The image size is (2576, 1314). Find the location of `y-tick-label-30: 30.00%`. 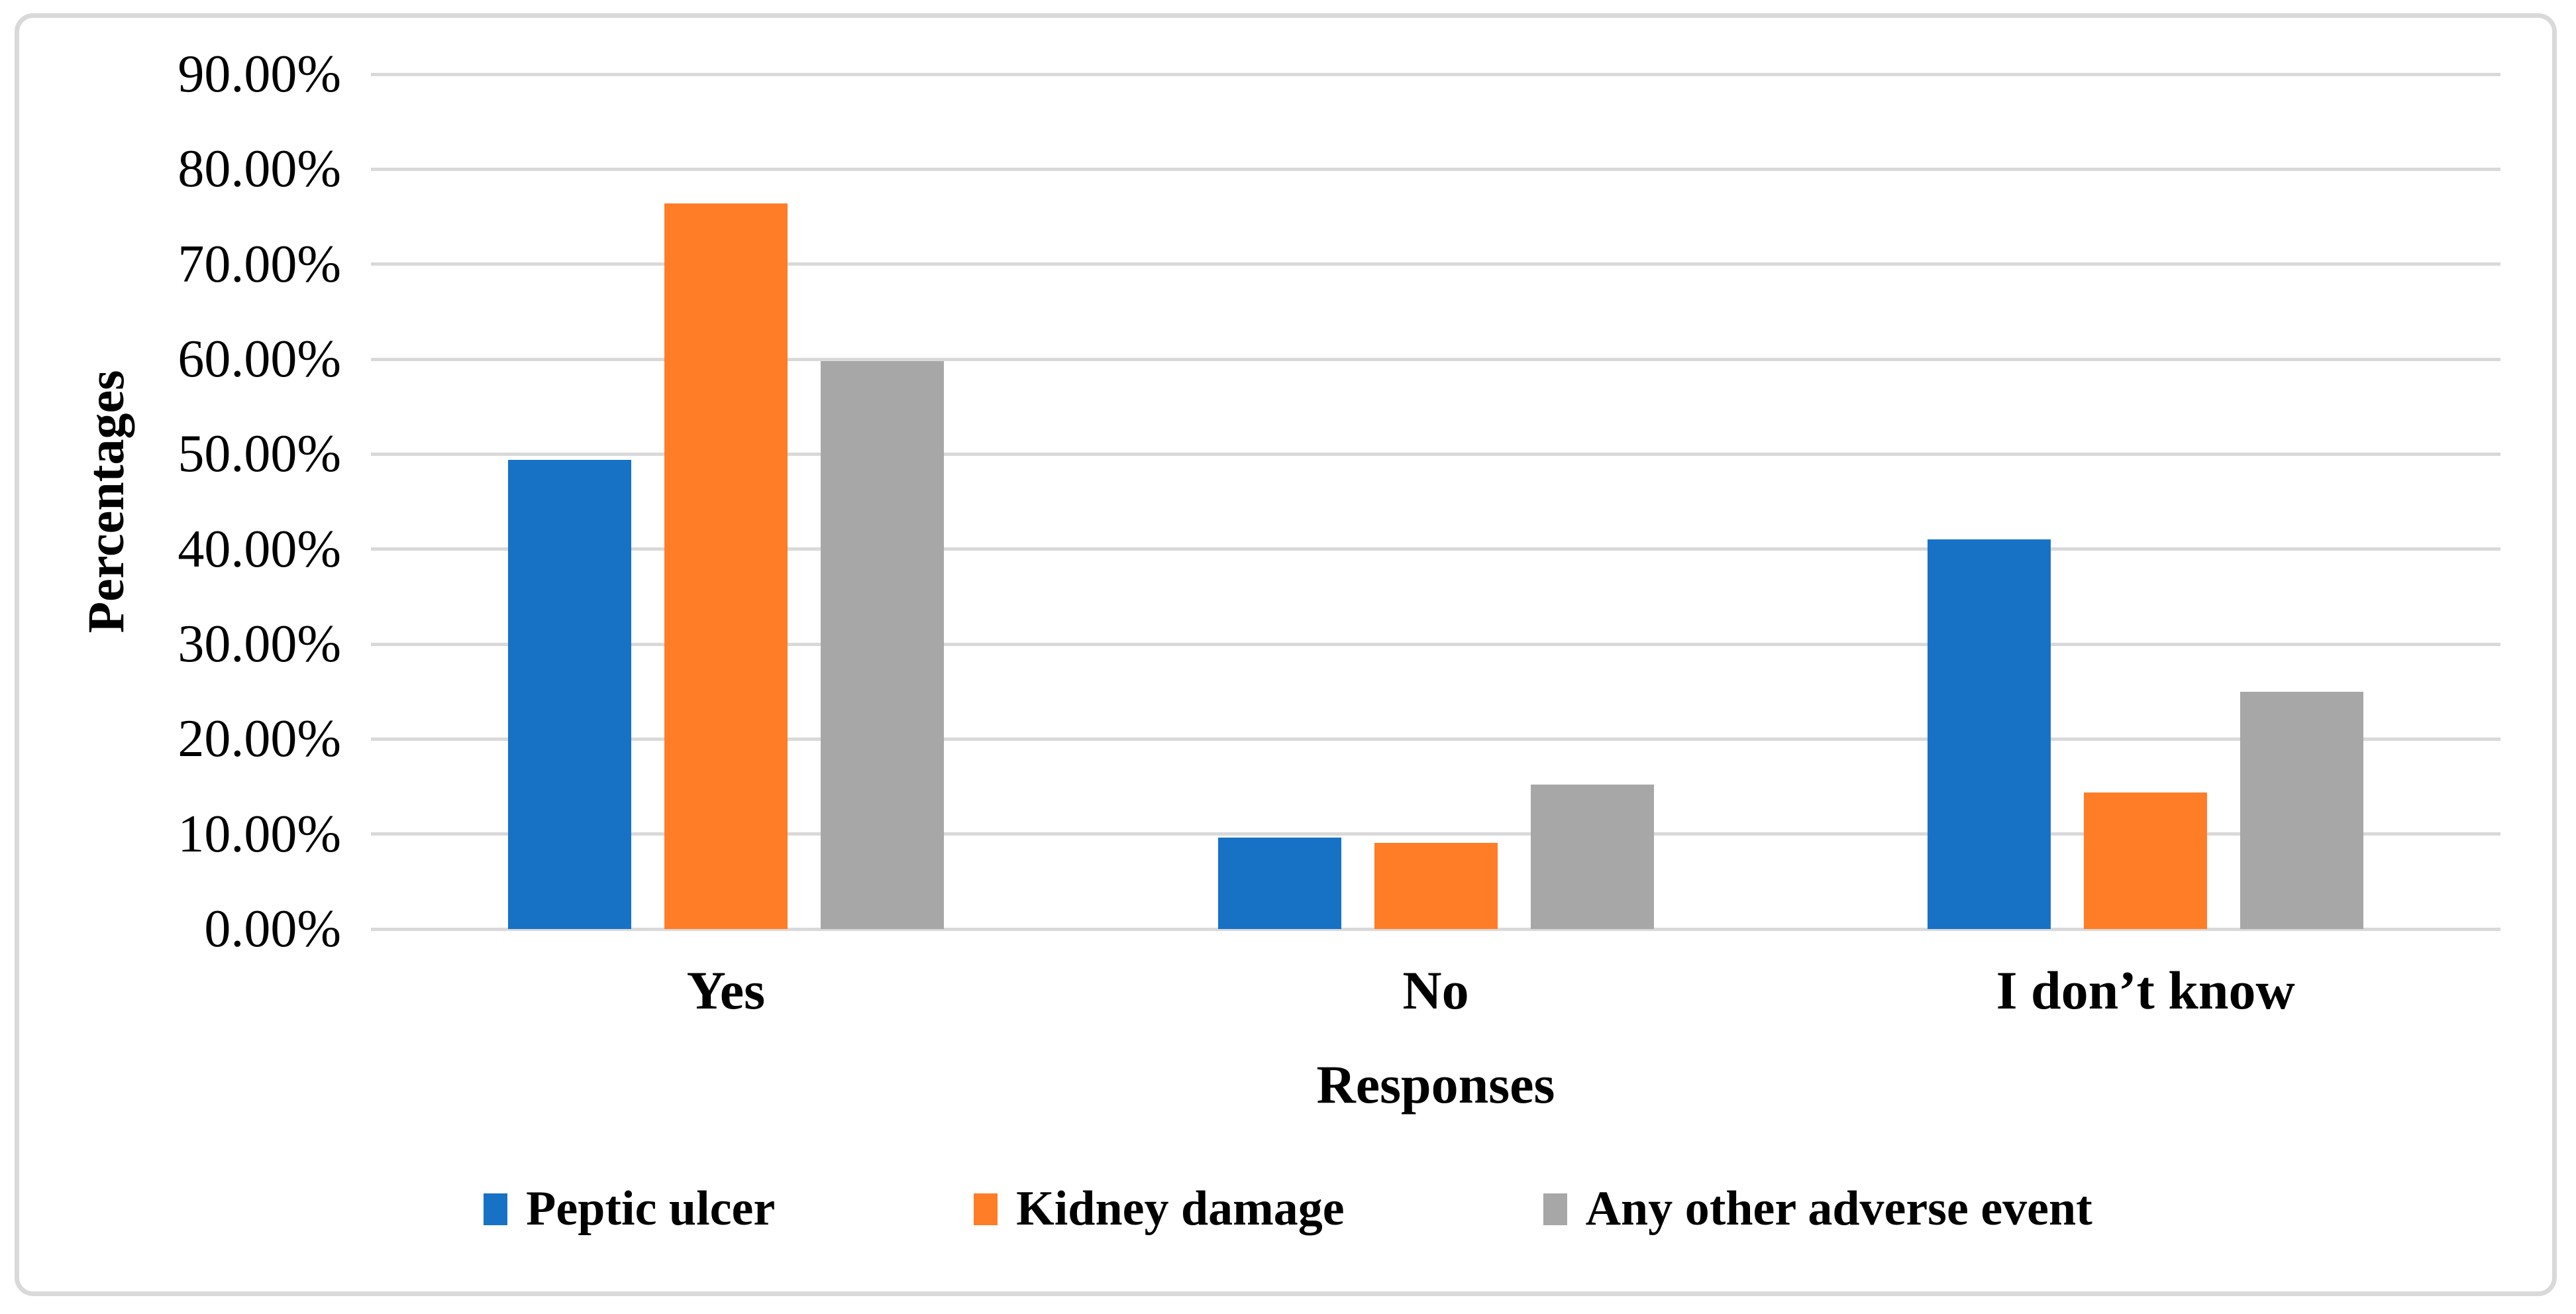

y-tick-label-30: 30.00% is located at coordinates (259, 644).